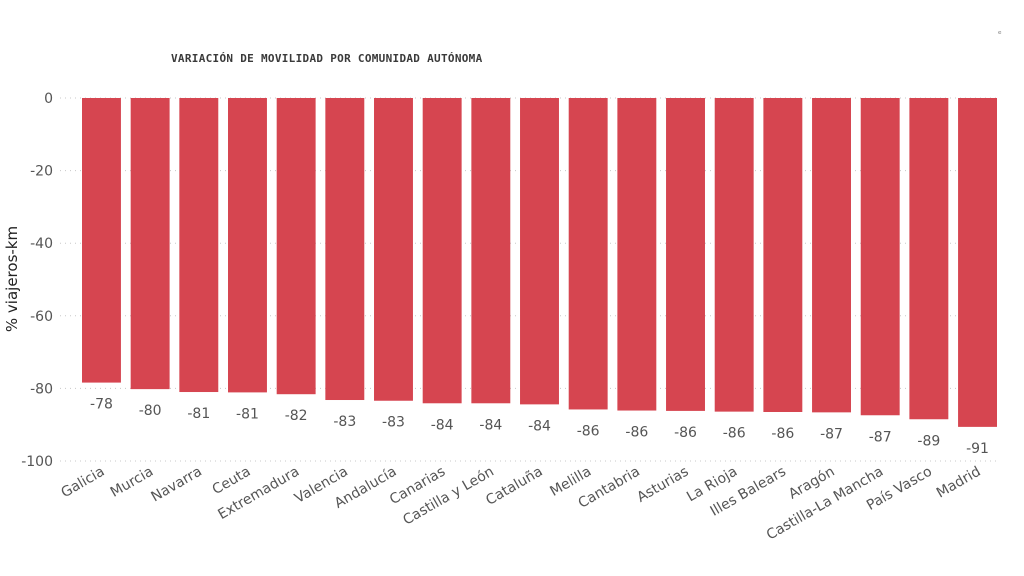 The image size is (1024, 576). What do you see at coordinates (132, 482) in the screenshot?
I see `category-label: Murcia` at bounding box center [132, 482].